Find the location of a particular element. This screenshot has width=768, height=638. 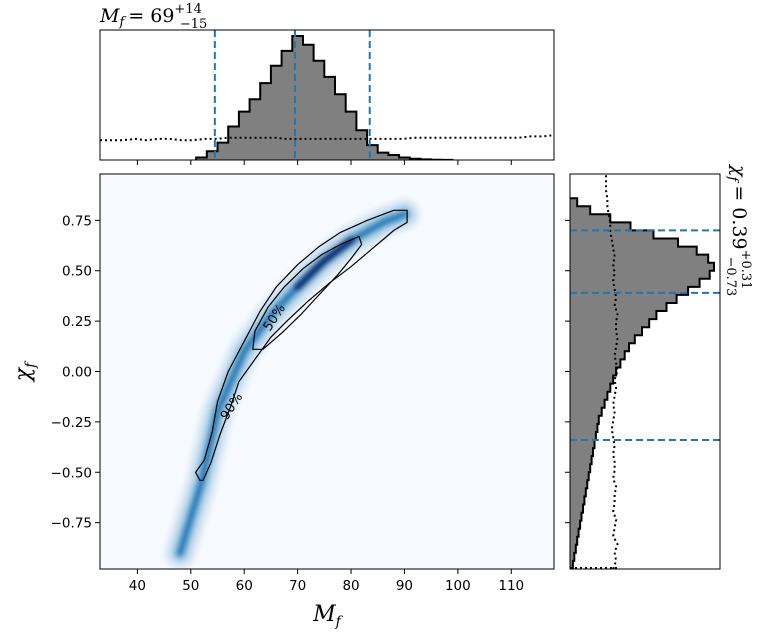

x-tick-label: 60 is located at coordinates (244, 586).